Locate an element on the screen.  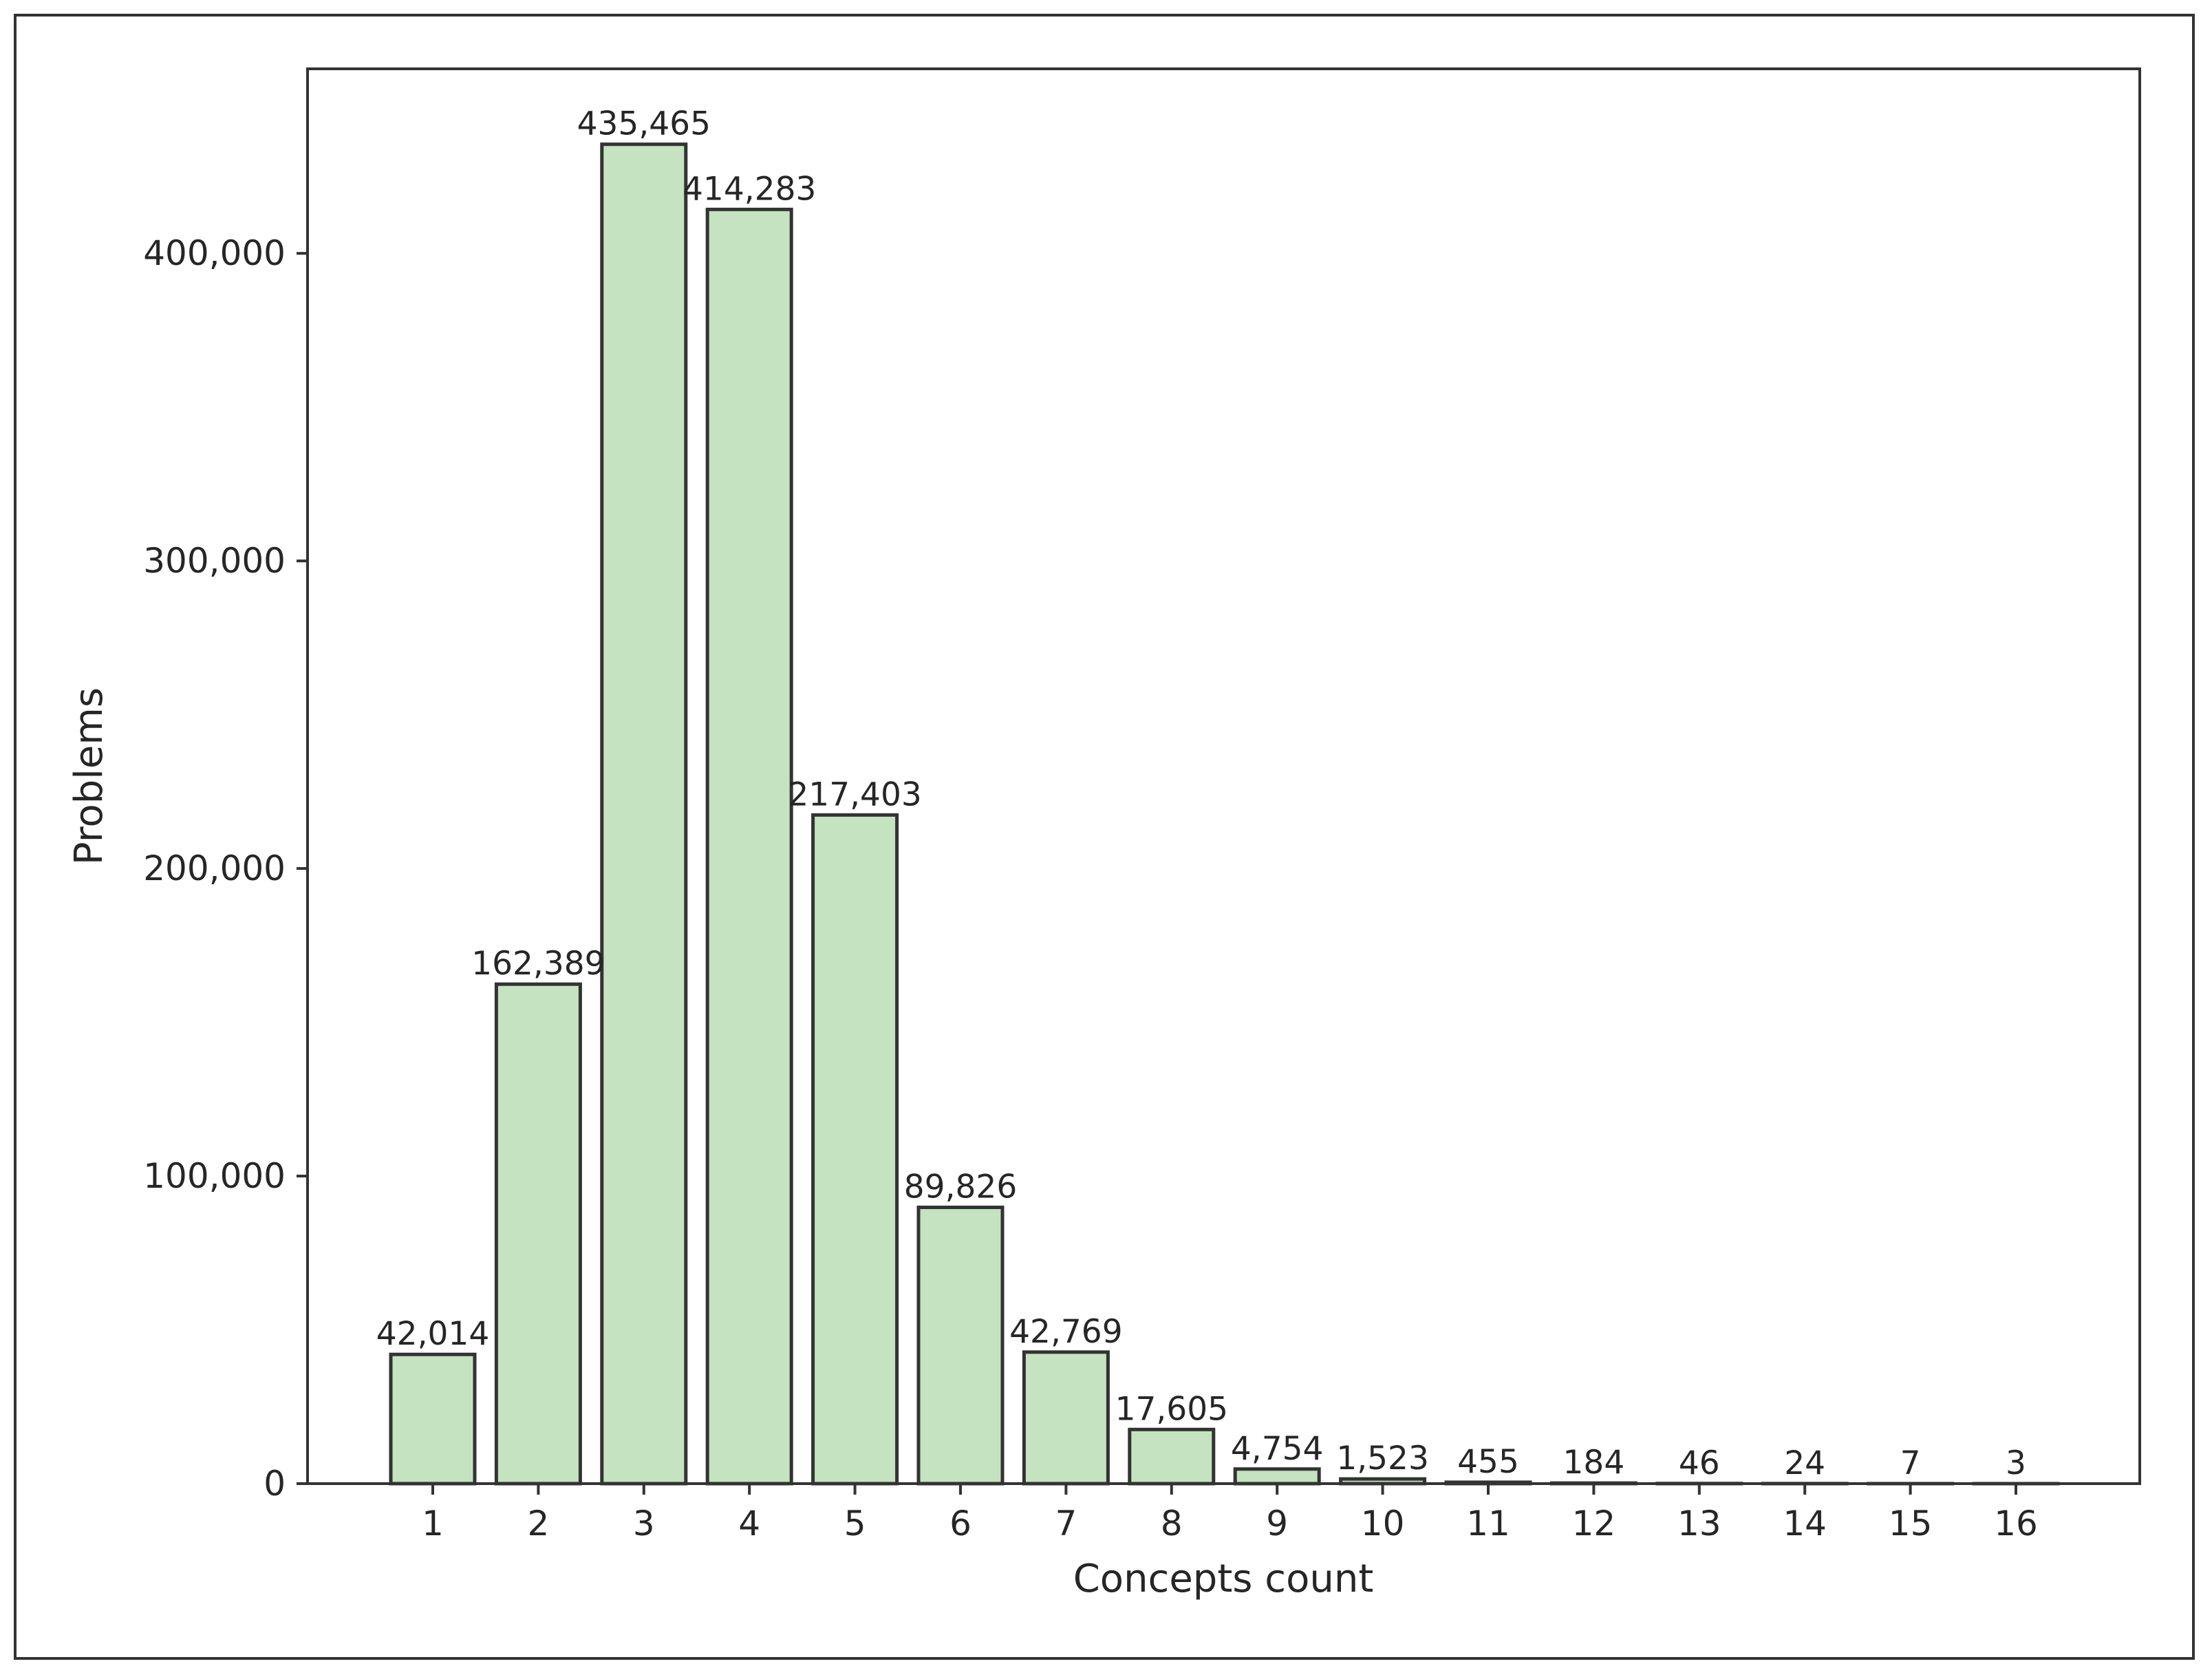
value-label-12: 184 is located at coordinates (1594, 1463).